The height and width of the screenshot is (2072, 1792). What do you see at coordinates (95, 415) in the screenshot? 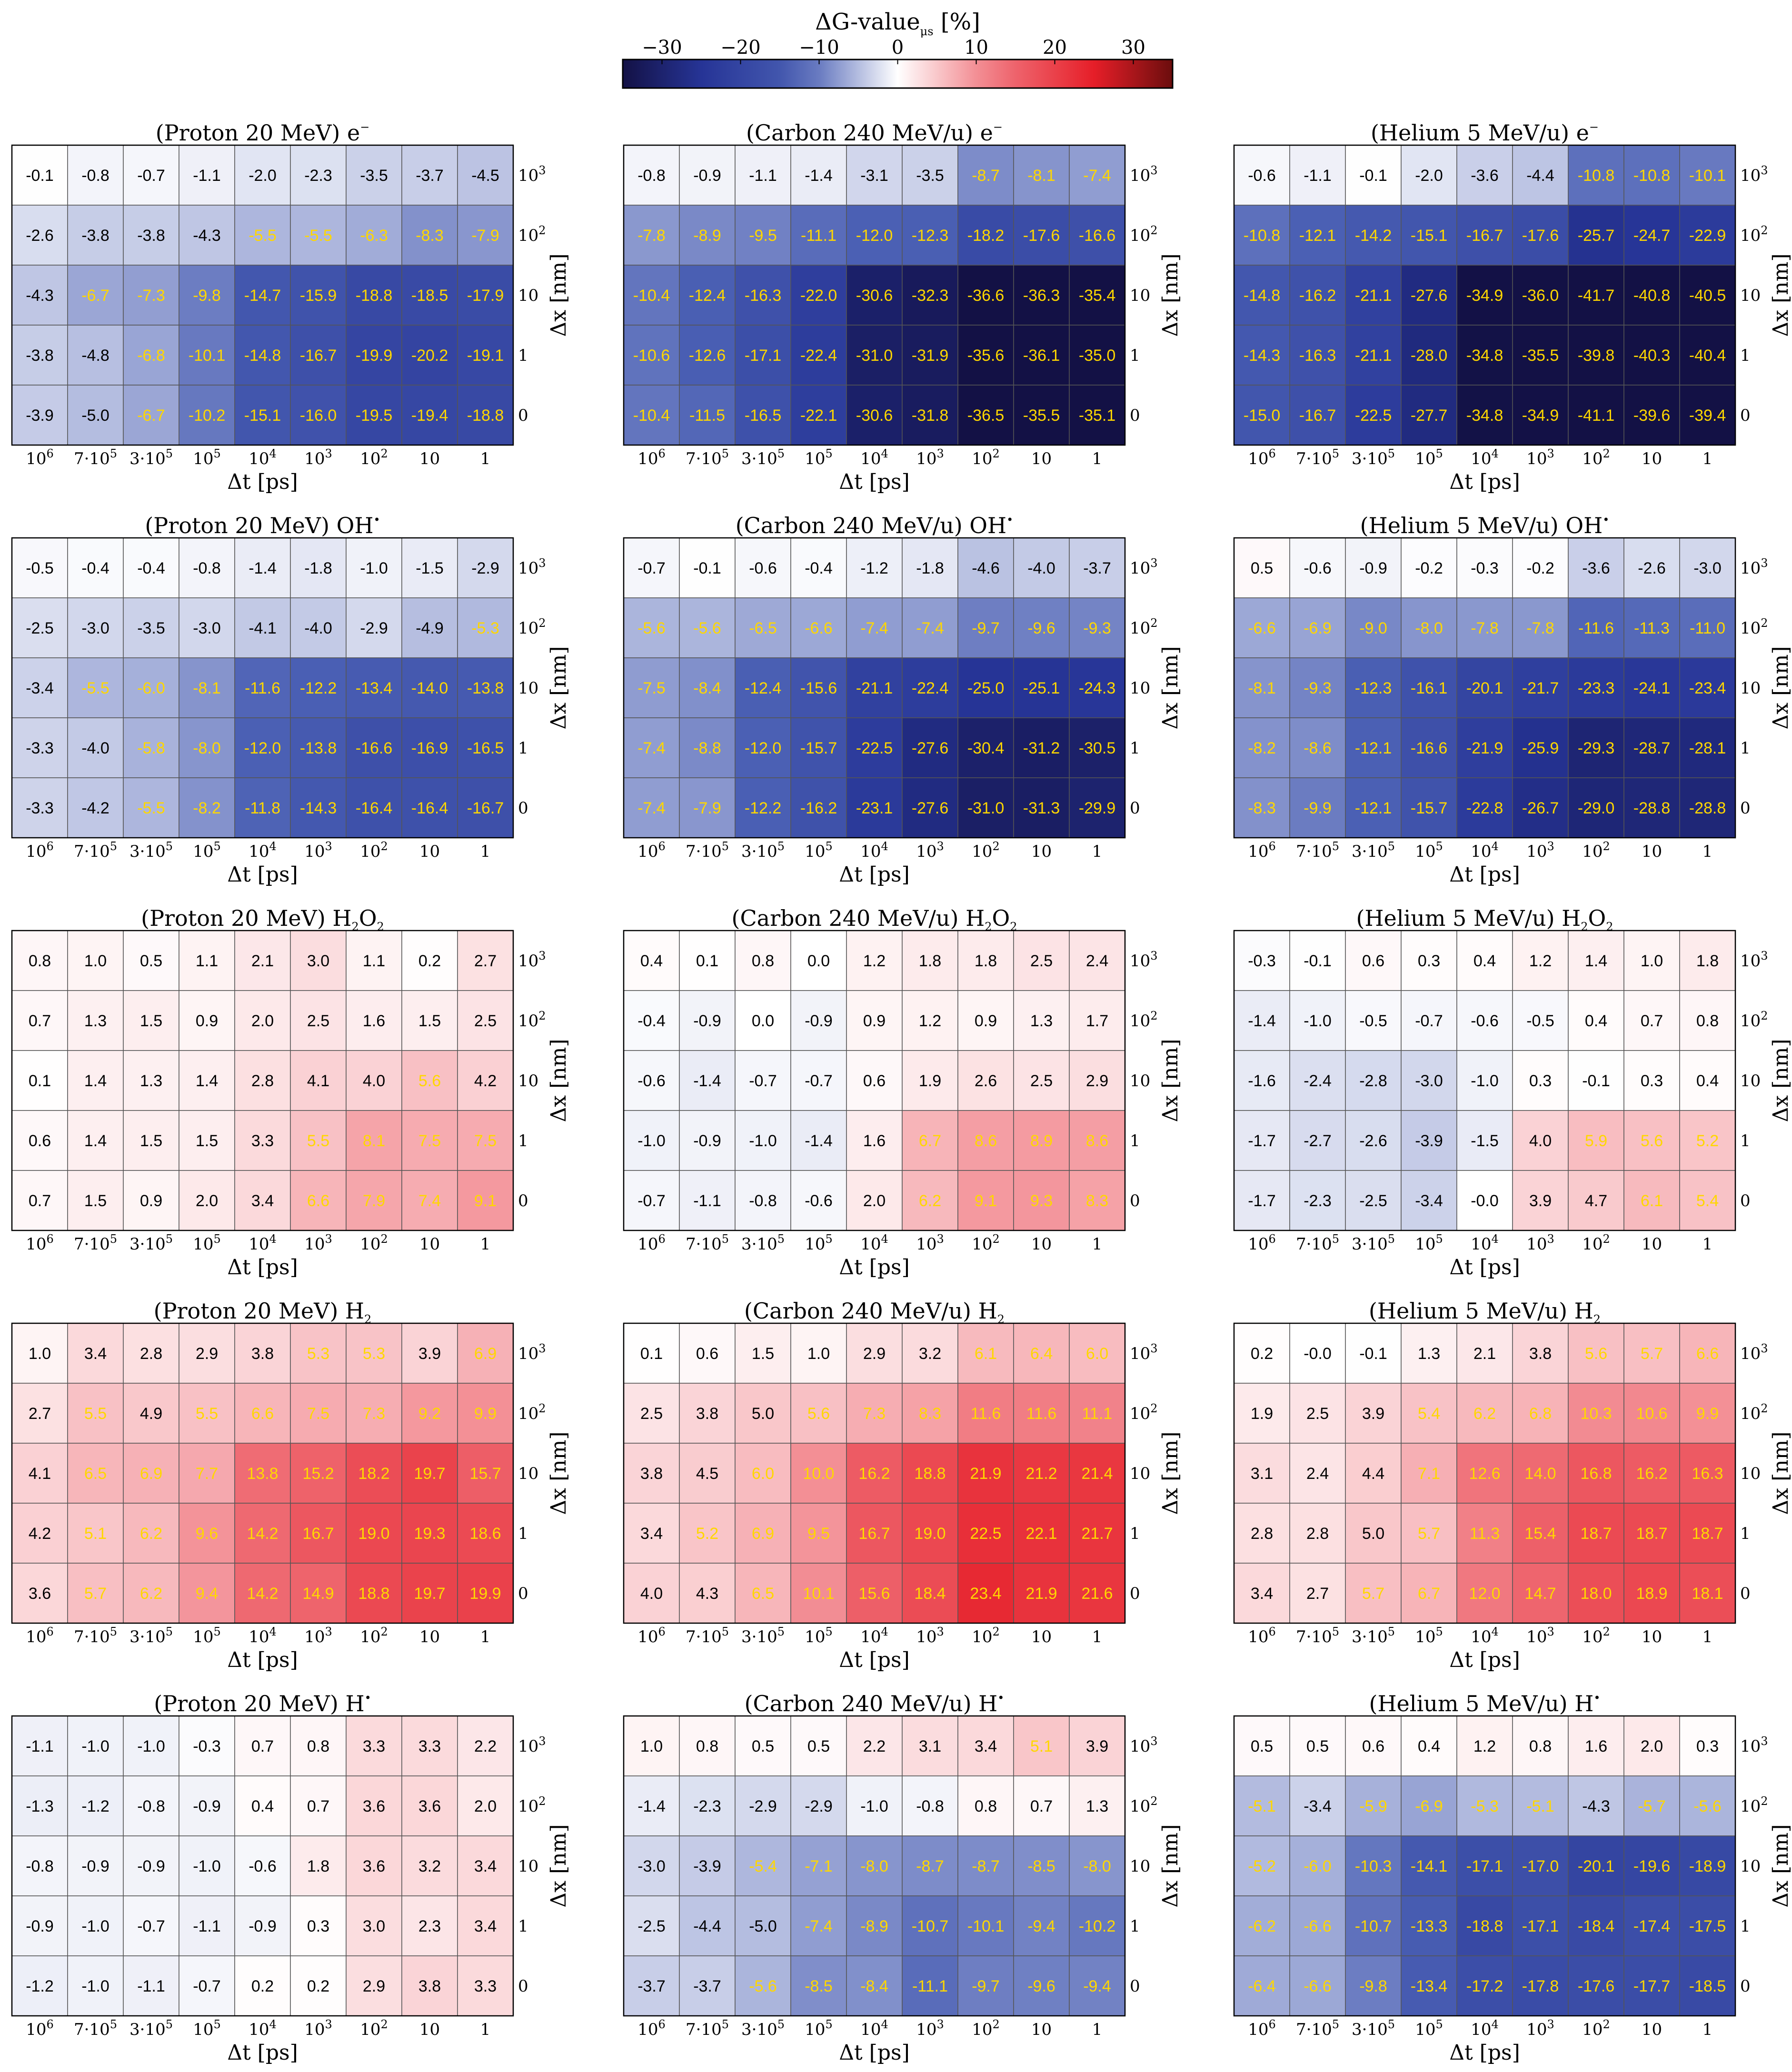
I see `cell-value-label: -5.0` at bounding box center [95, 415].